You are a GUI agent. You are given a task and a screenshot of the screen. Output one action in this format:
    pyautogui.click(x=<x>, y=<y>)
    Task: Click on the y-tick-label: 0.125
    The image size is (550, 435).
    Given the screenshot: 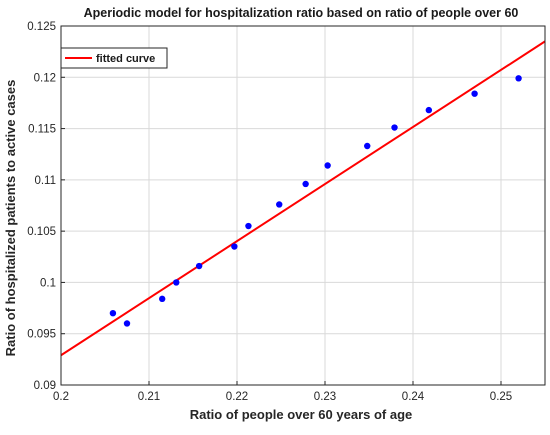 What is the action you would take?
    pyautogui.click(x=41, y=27)
    